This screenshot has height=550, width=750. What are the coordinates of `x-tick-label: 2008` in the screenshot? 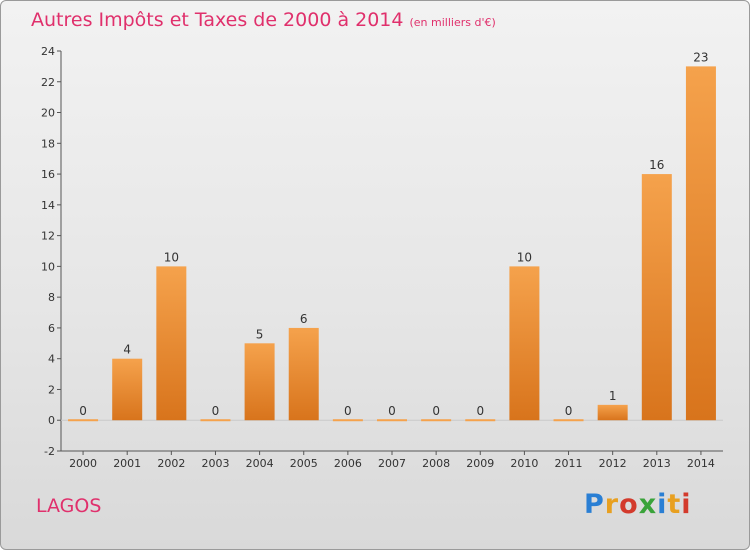 It's located at (436, 463).